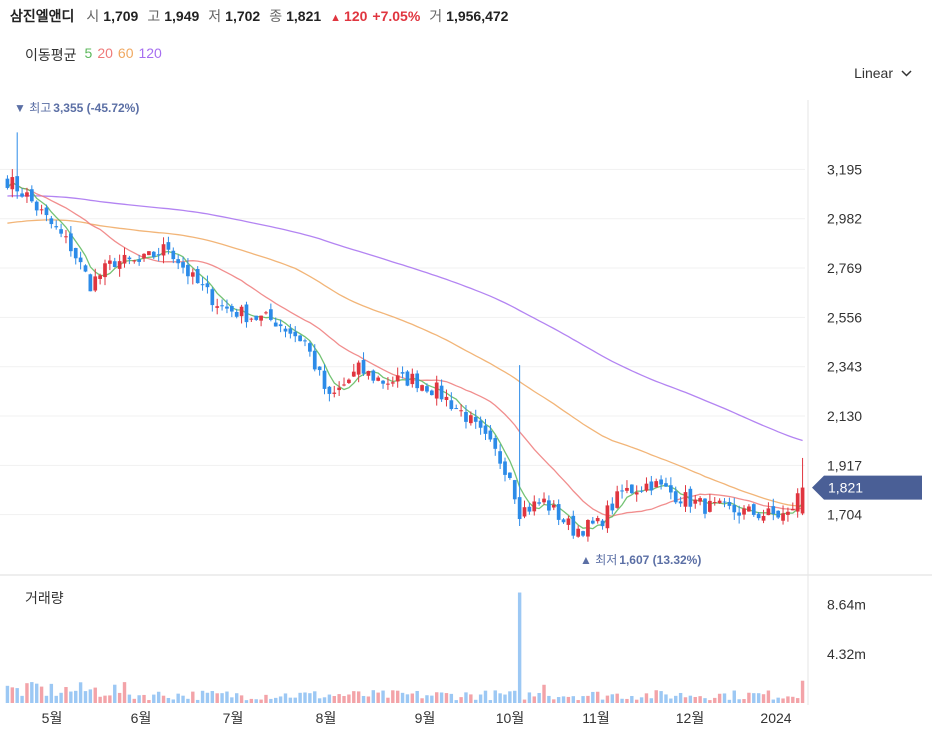 The height and width of the screenshot is (740, 932). I want to click on open-value: 1,709, so click(121, 16).